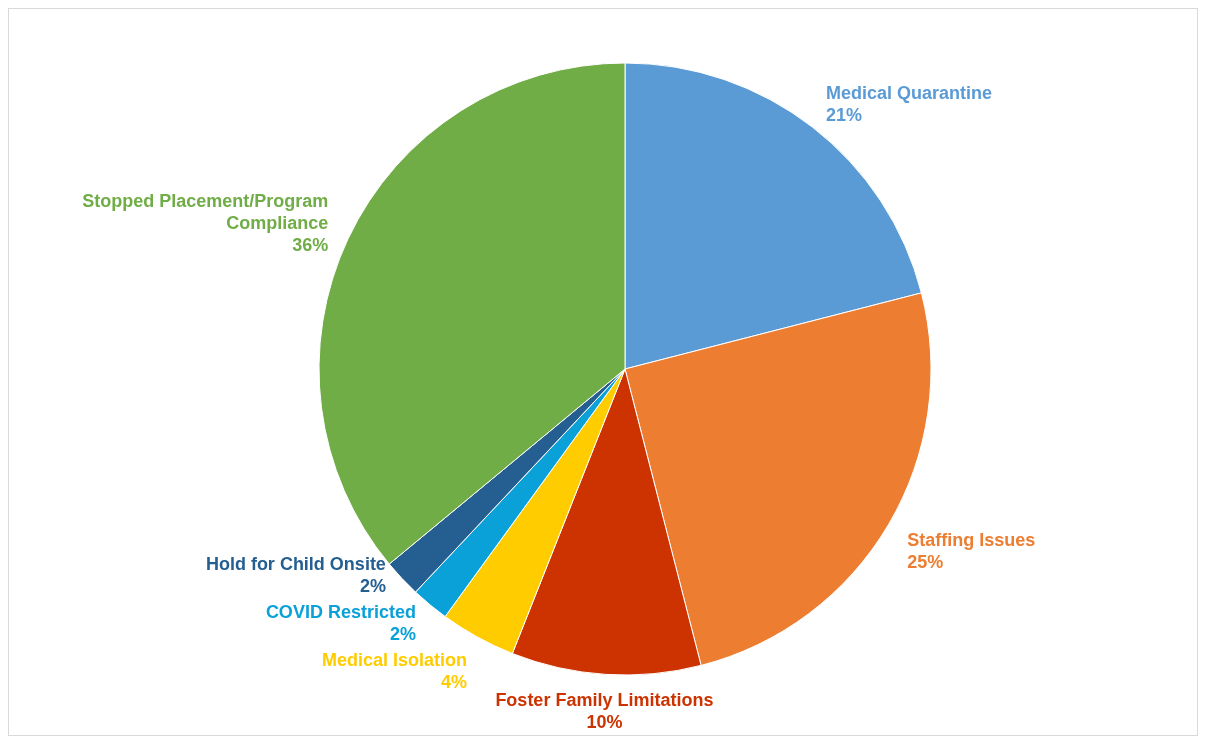 This screenshot has height=744, width=1206. What do you see at coordinates (453, 682) in the screenshot?
I see `data-label: 4%` at bounding box center [453, 682].